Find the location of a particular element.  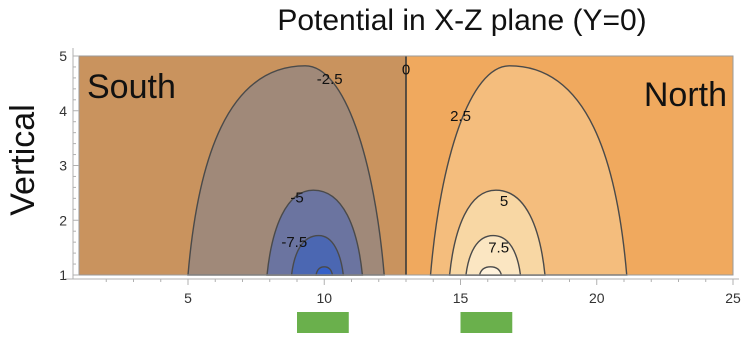

y-tick-label: 5 is located at coordinates (63, 56).